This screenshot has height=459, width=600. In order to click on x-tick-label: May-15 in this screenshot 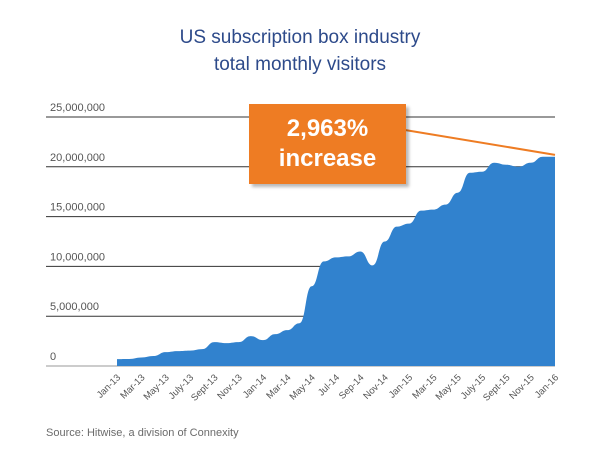, I will do `click(449, 387)`.